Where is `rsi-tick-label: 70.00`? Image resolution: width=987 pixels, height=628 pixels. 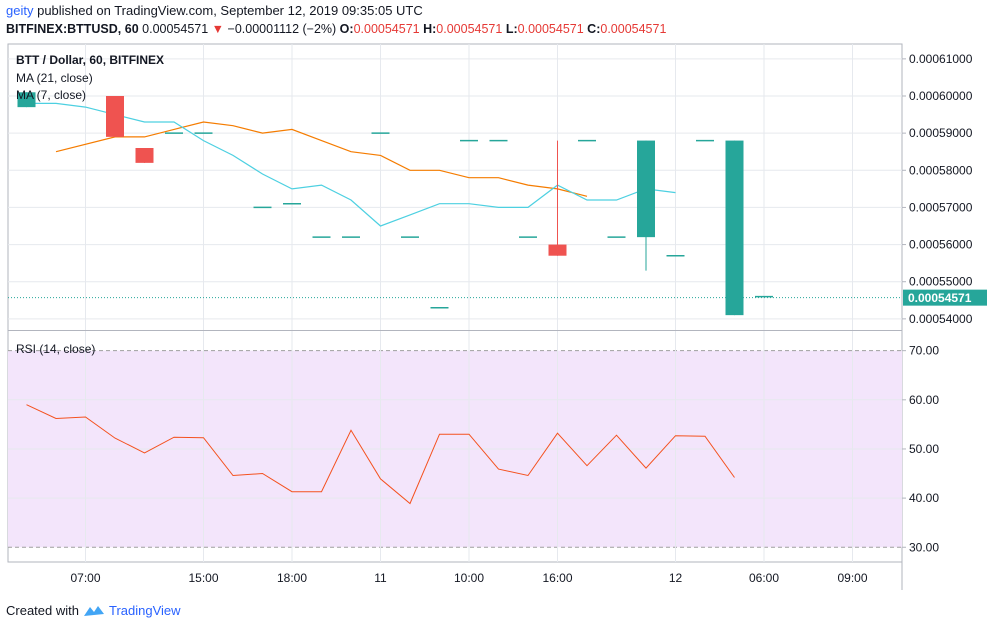 rsi-tick-label: 70.00 is located at coordinates (924, 351).